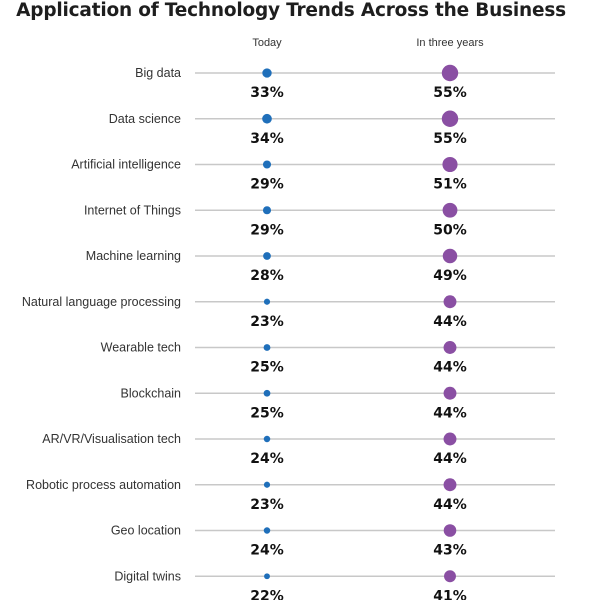 The width and height of the screenshot is (600, 600). I want to click on value-label-three-years-ar-vr-visualisation-tech: 44%, so click(450, 459).